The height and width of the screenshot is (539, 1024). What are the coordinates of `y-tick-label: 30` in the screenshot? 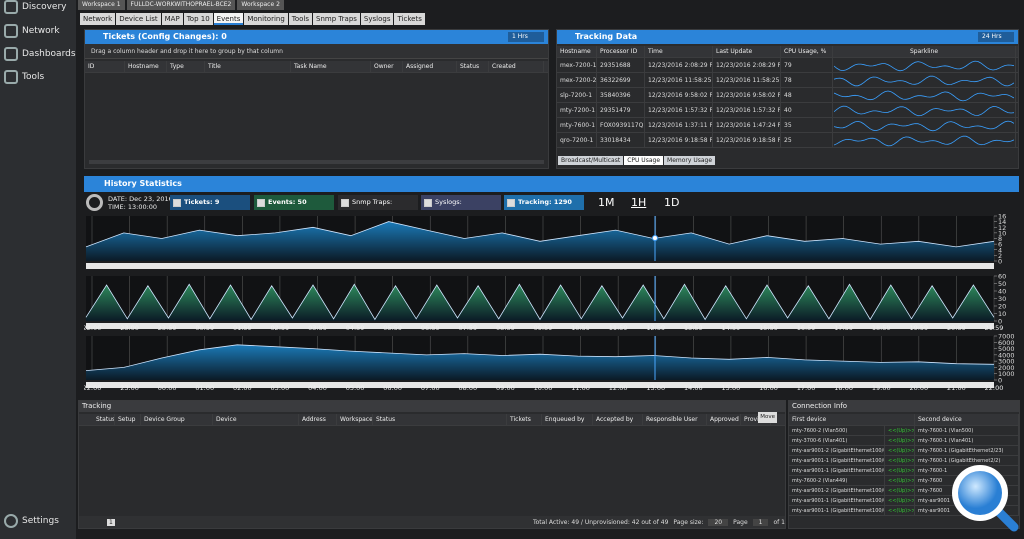 It's located at (1002, 299).